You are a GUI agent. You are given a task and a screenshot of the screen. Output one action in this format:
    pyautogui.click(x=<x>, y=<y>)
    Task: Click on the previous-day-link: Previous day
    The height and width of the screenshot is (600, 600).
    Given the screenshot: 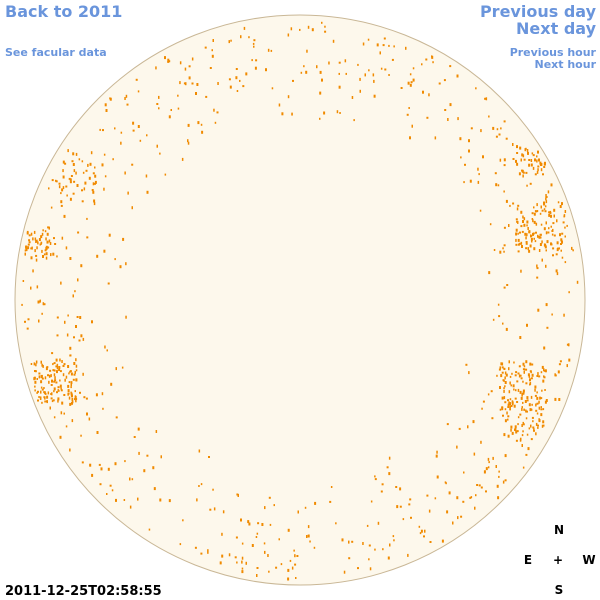 What is the action you would take?
    pyautogui.click(x=538, y=11)
    